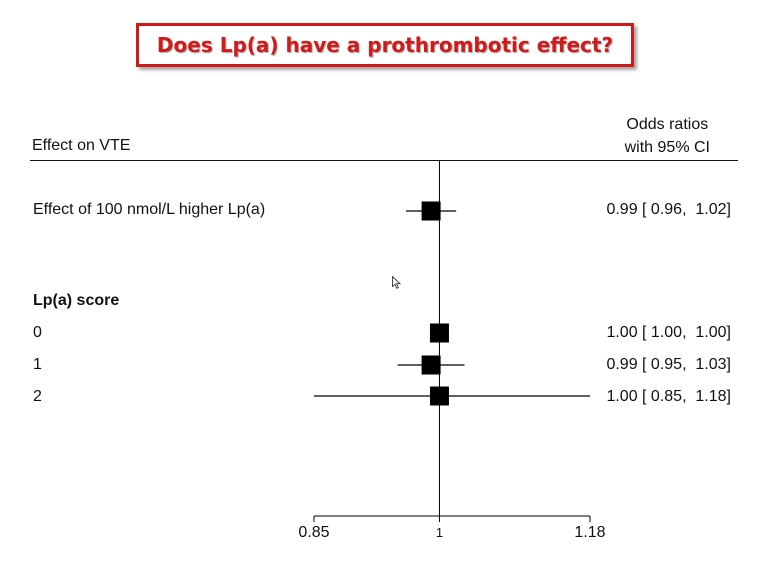 The width and height of the screenshot is (774, 564). What do you see at coordinates (668, 332) in the screenshot?
I see `ci-text-score-0: 1.00 [ 1.00, 1.00]` at bounding box center [668, 332].